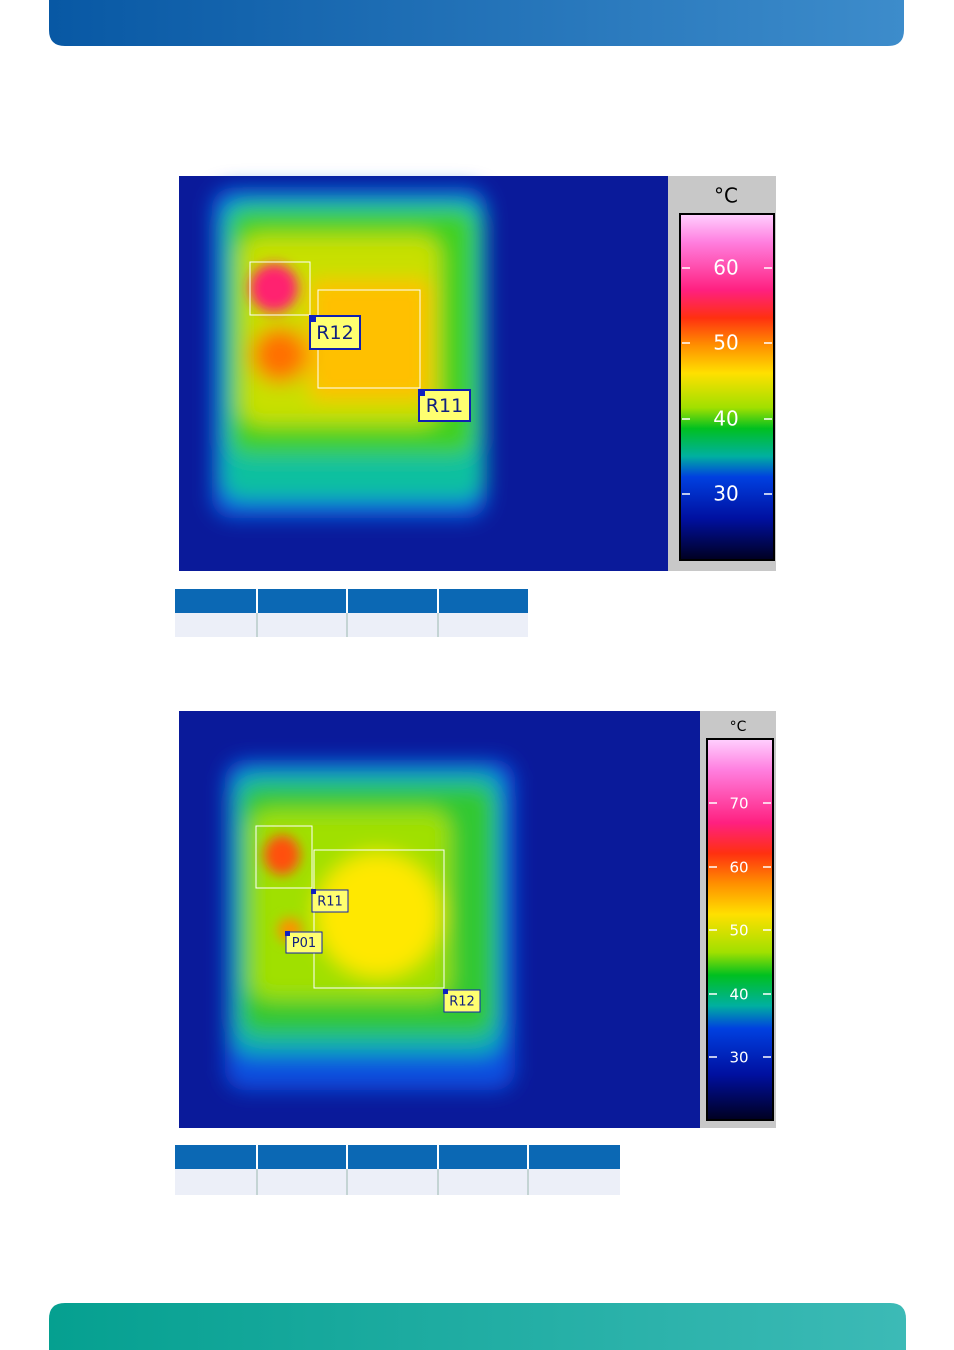  What do you see at coordinates (477, 1326) in the screenshot?
I see `footer-bar` at bounding box center [477, 1326].